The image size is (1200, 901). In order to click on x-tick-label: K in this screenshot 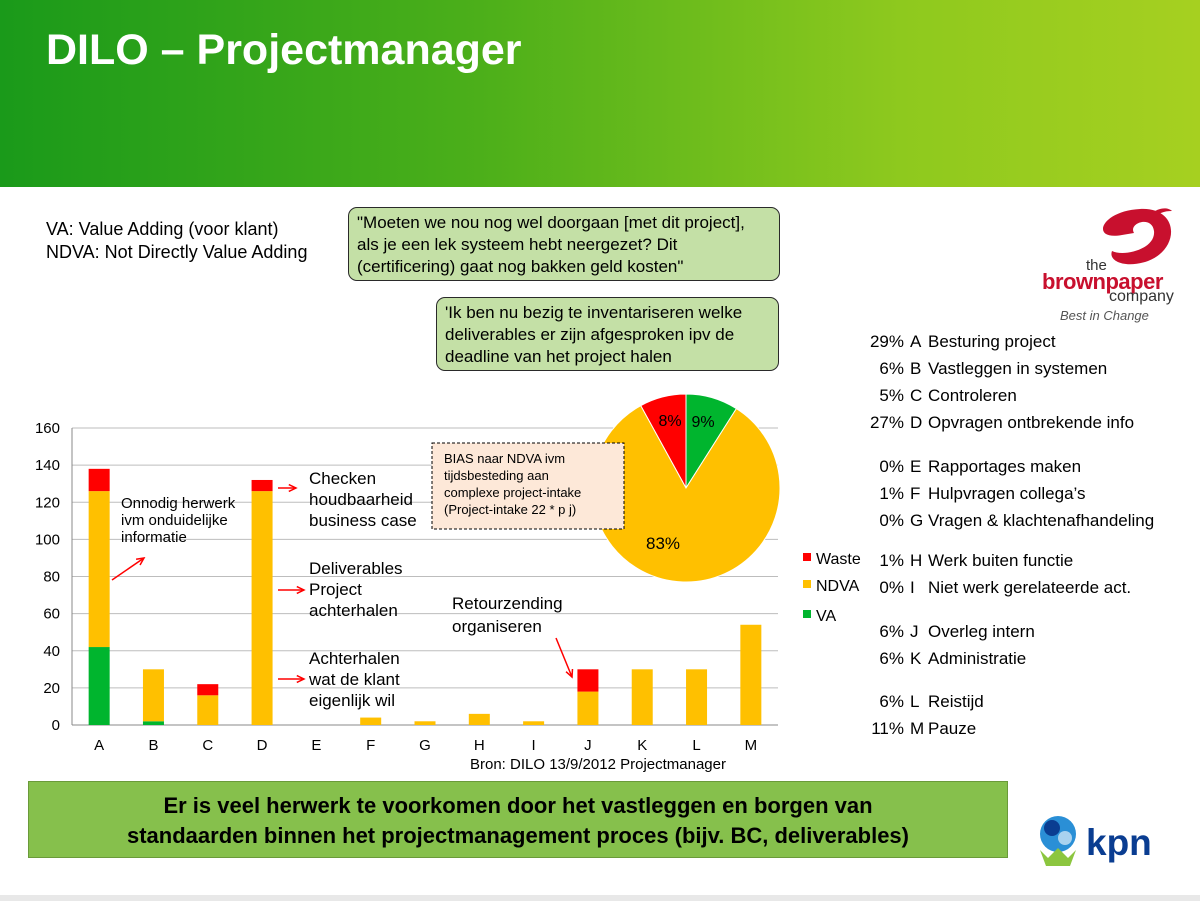, I will do `click(642, 745)`.